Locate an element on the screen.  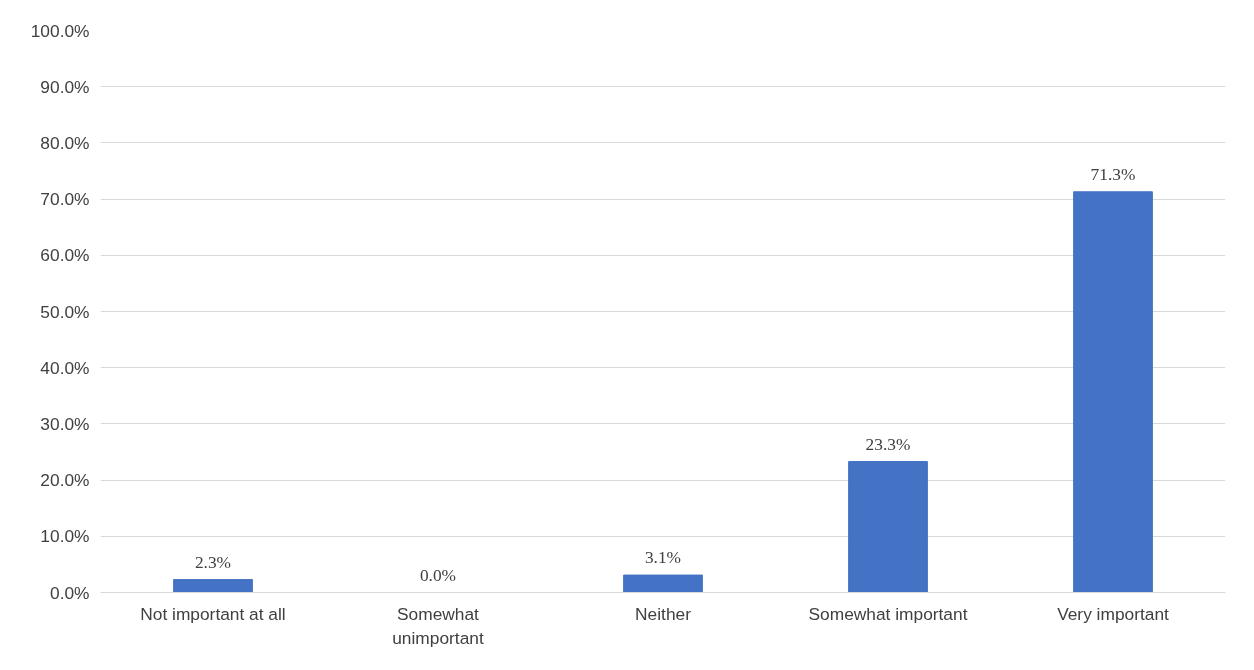
x-tick-label: Very important is located at coordinates (1113, 613).